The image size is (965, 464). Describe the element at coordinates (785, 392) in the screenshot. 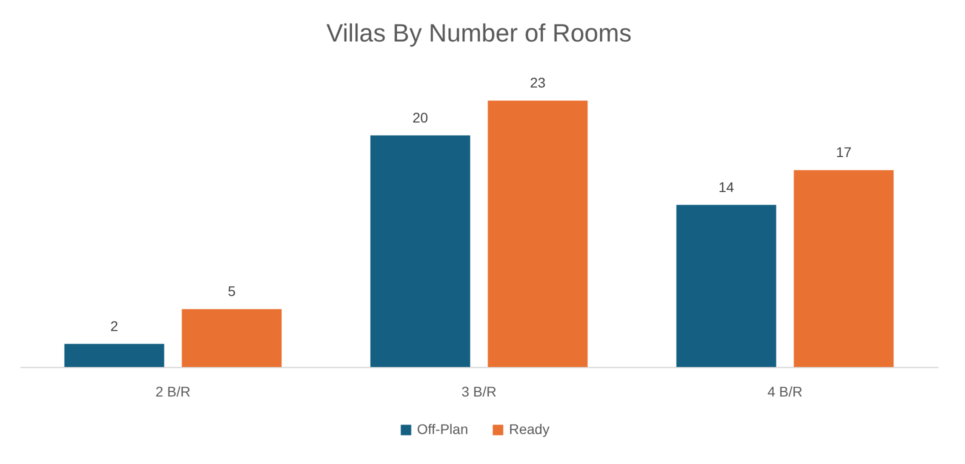

I see `x-tick-label: 4 B/R` at that location.